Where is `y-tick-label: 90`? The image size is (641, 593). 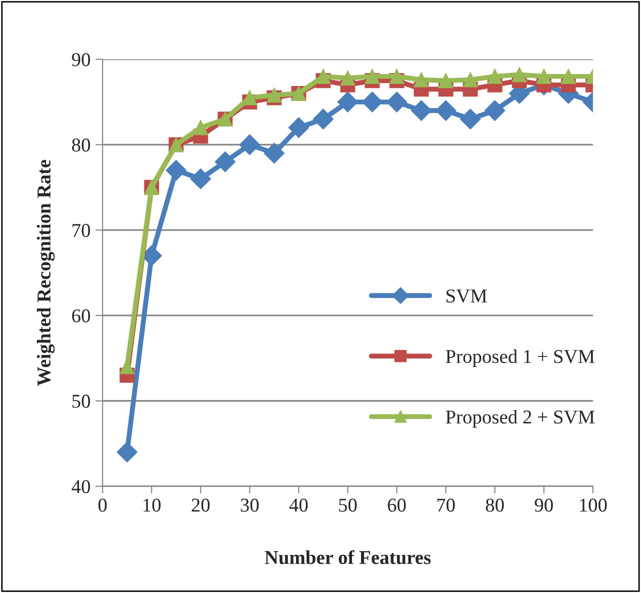 y-tick-label: 90 is located at coordinates (81, 59).